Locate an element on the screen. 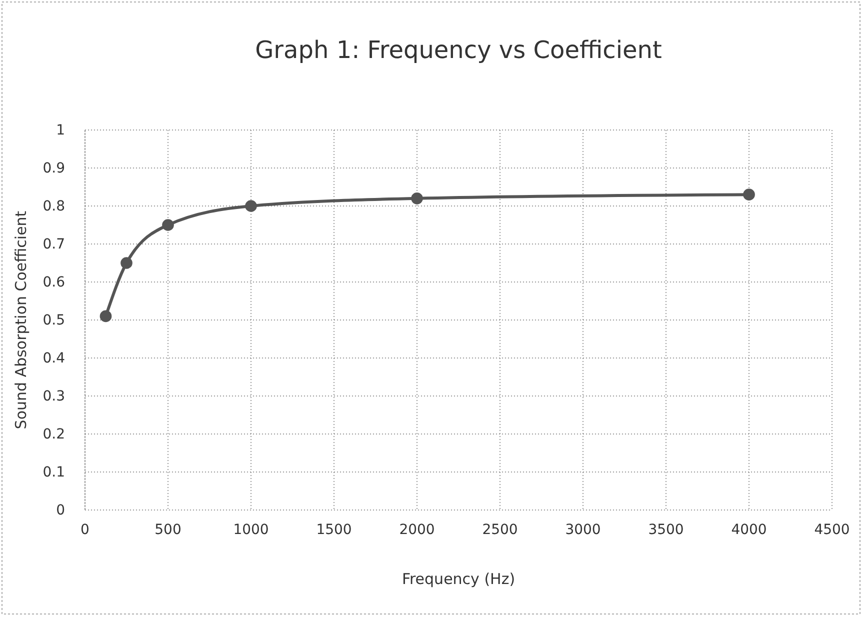 The width and height of the screenshot is (863, 617). y-tick-label: 0.6 is located at coordinates (54, 282).